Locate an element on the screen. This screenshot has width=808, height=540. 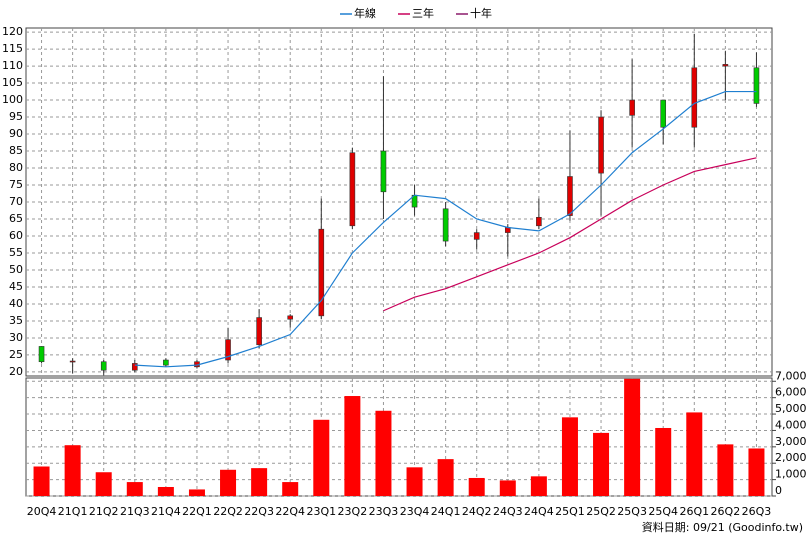
y2-tick-label: 5,000 is located at coordinates (791, 408).